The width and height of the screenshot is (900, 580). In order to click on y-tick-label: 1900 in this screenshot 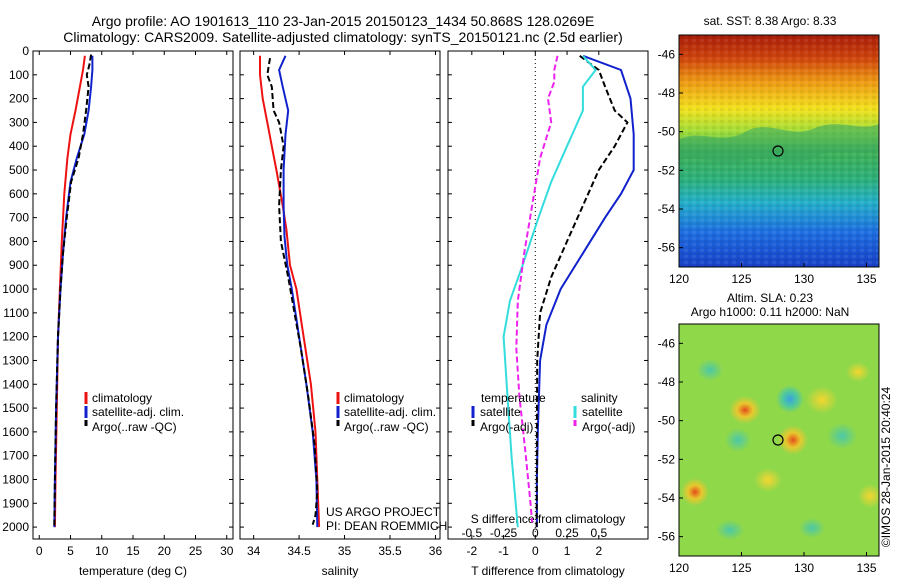, I will do `click(15, 503)`.